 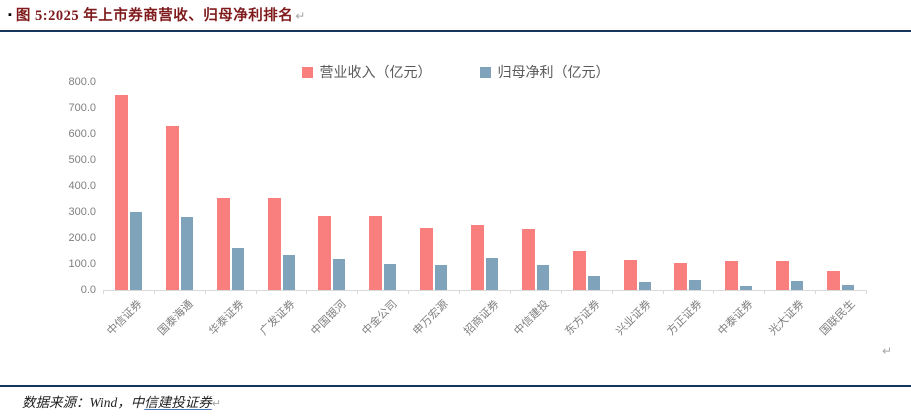 What do you see at coordinates (379, 318) in the screenshot?
I see `x-axis-label-中金公司: 中金公司` at bounding box center [379, 318].